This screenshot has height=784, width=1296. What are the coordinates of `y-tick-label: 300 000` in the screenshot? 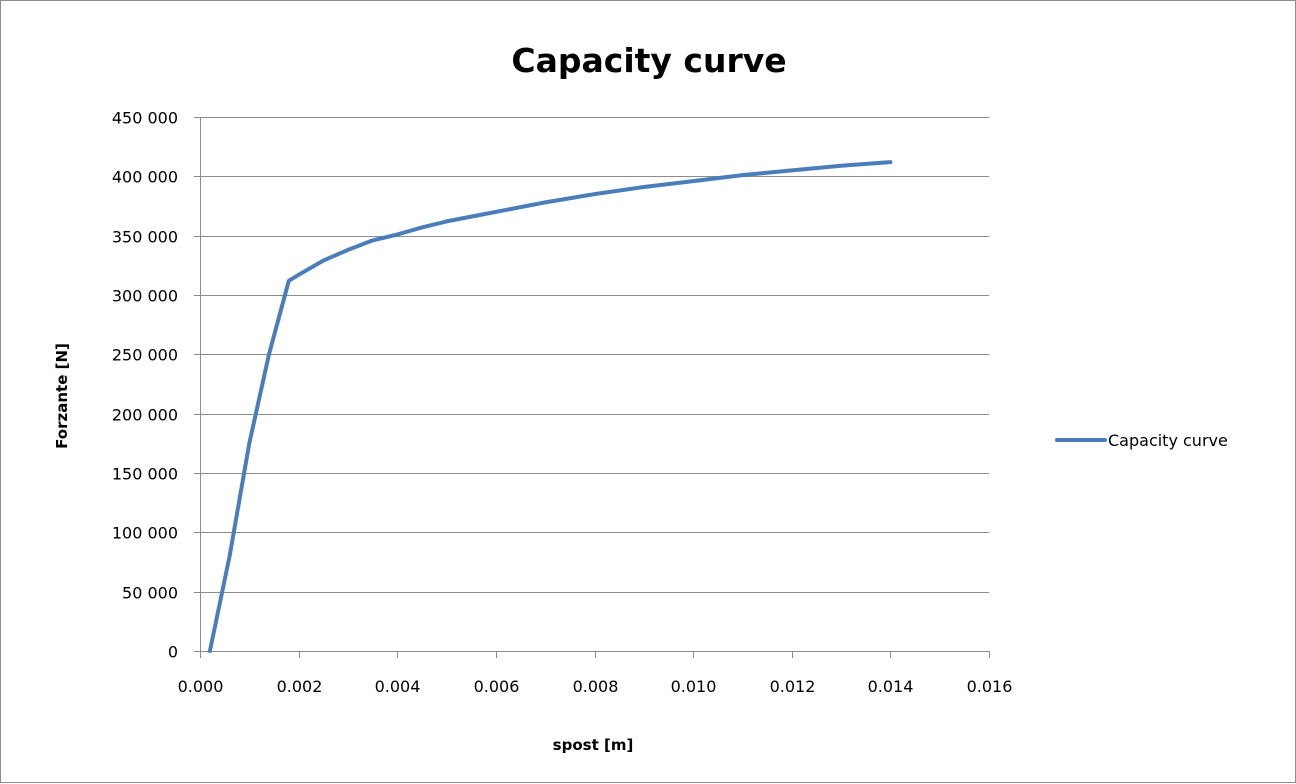 It's located at (145, 296).